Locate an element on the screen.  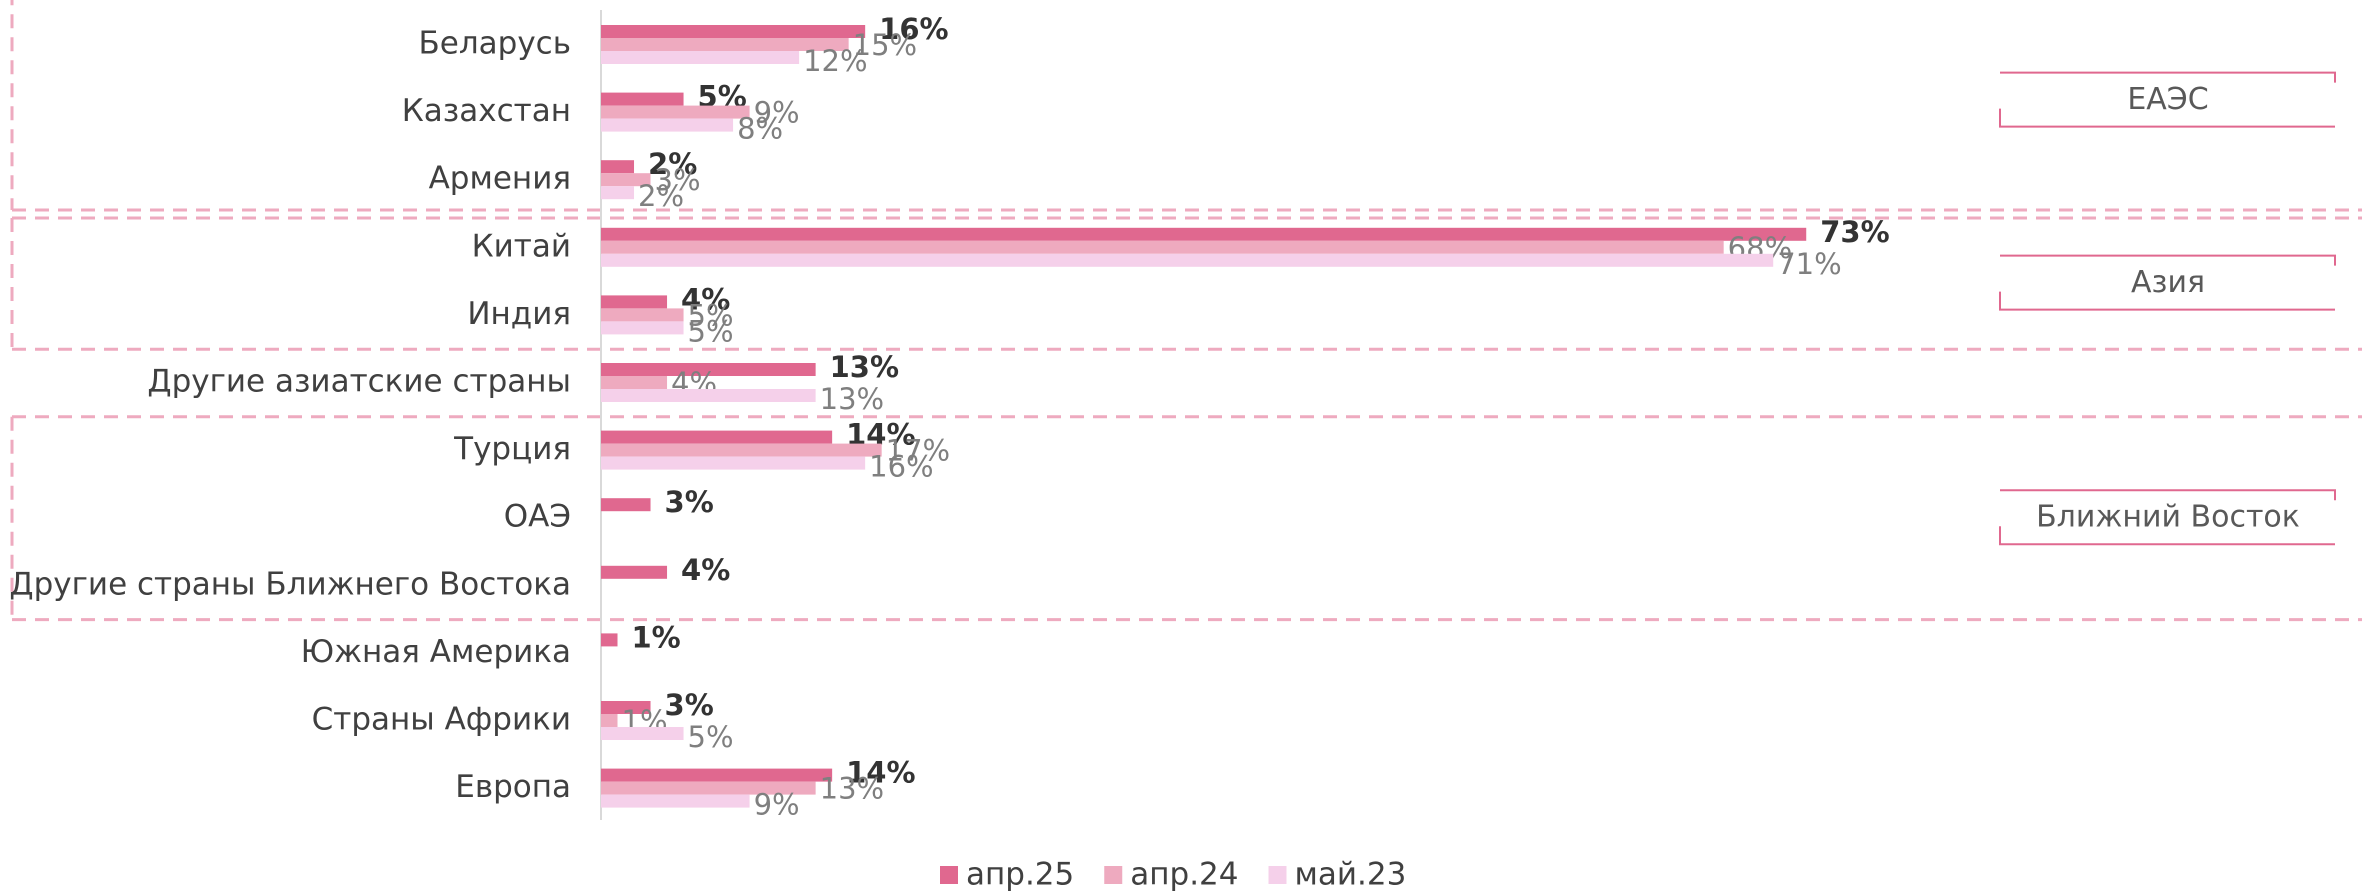
category-label: Казахстан is located at coordinates (486, 111).